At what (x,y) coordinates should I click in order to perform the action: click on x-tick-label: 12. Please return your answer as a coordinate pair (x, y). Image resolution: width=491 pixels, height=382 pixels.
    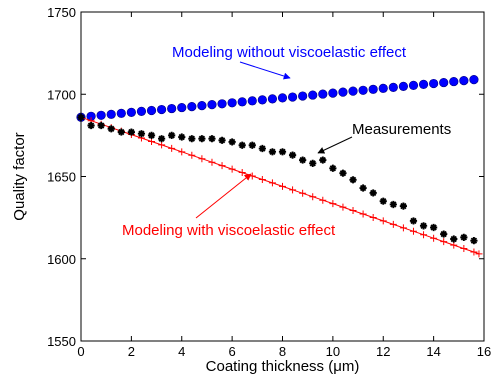
    Looking at the image, I should click on (383, 351).